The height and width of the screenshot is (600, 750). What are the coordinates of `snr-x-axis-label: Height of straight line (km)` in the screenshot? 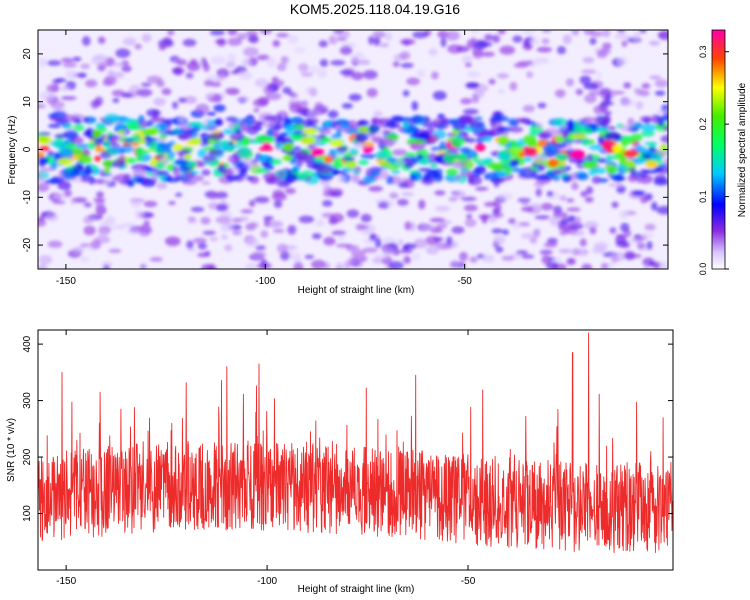 It's located at (356, 589).